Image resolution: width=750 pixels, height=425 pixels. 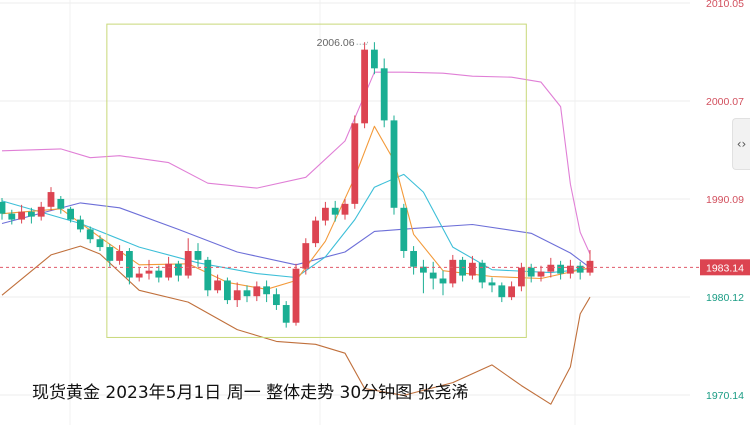 What do you see at coordinates (725, 102) in the screenshot?
I see `y-tick-label: 2000.07` at bounding box center [725, 102].